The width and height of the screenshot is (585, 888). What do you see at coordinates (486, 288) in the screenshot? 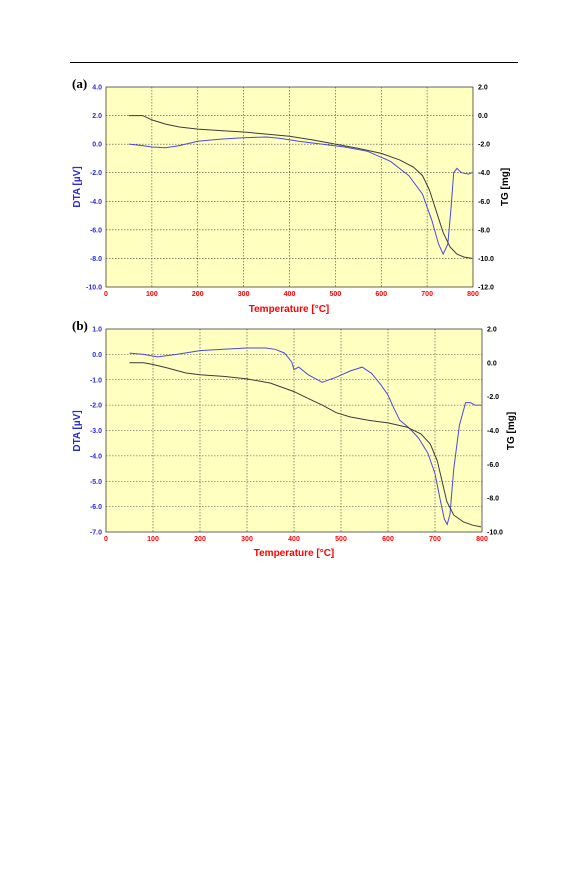
I see `right-tick-label: -12.0` at bounding box center [486, 288].